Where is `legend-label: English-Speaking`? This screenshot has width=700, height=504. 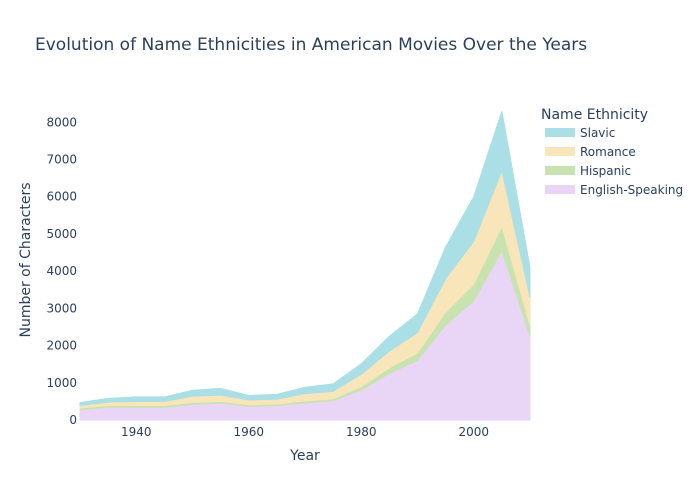
legend-label: English-Speaking is located at coordinates (631, 190).